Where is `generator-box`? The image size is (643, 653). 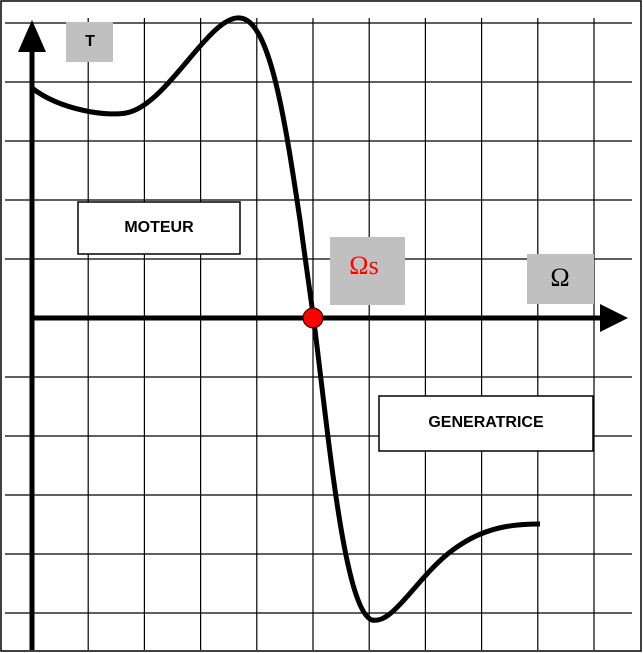 generator-box is located at coordinates (486, 423).